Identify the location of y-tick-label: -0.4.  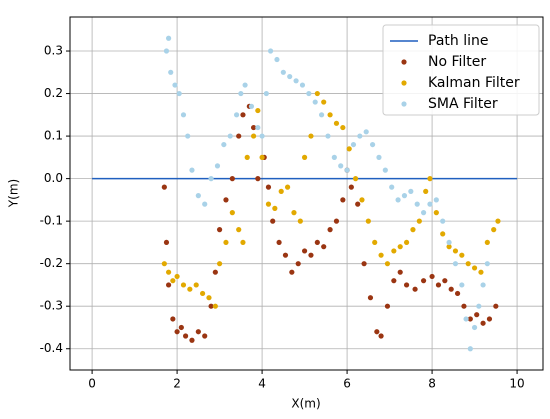
(51, 348).